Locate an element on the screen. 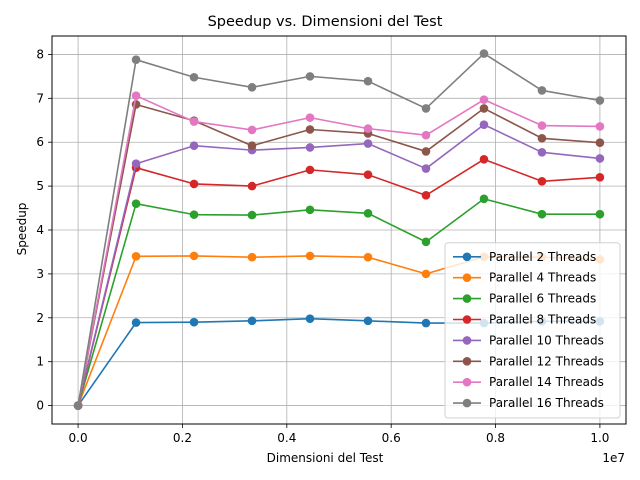 Image resolution: width=640 pixels, height=480 pixels. legend-label: Parallel 14 Threads is located at coordinates (546, 382).